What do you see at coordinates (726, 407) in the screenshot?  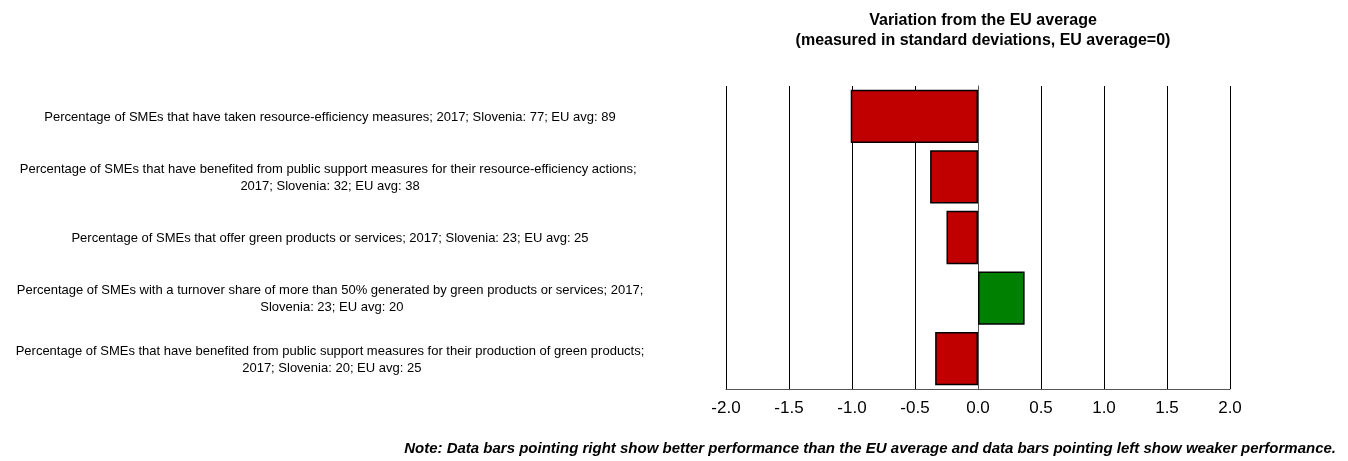 I see `x-tick-label: -2.0` at bounding box center [726, 407].